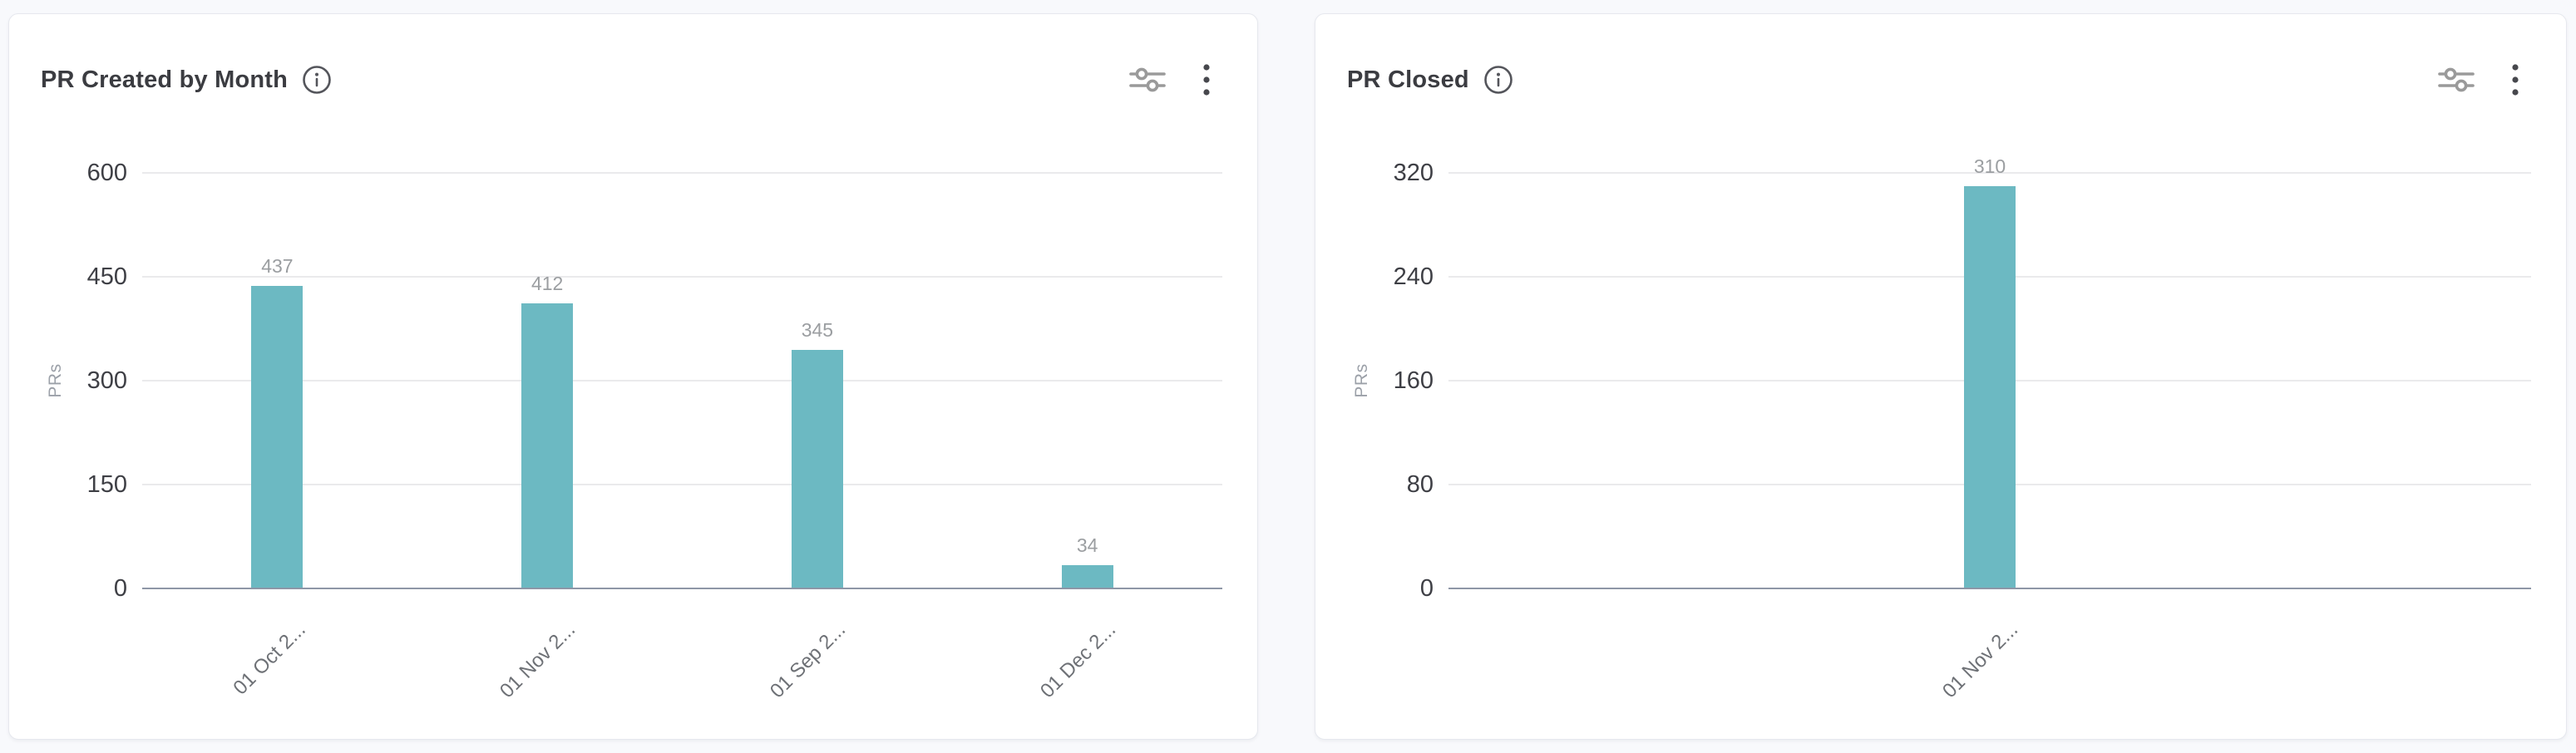 The image size is (2576, 753). What do you see at coordinates (107, 381) in the screenshot?
I see `y-tick-label: 300` at bounding box center [107, 381].